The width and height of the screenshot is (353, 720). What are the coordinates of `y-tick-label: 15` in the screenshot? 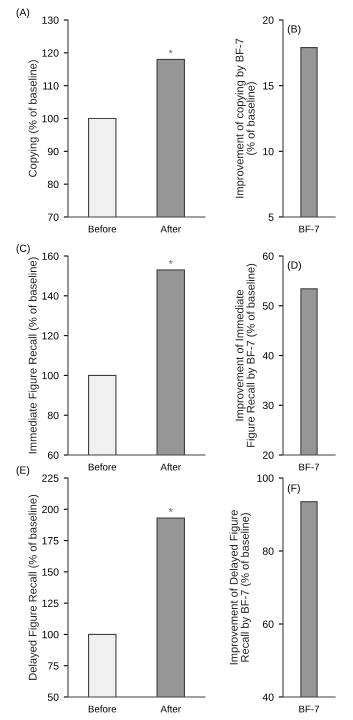 It's located at (268, 86).